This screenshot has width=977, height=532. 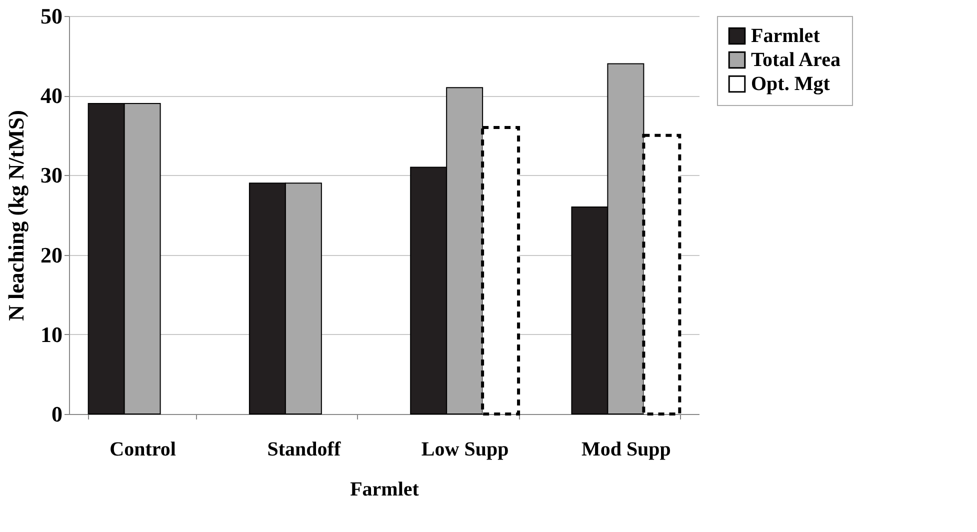 What do you see at coordinates (51, 175) in the screenshot?
I see `y-tick-label: 30` at bounding box center [51, 175].